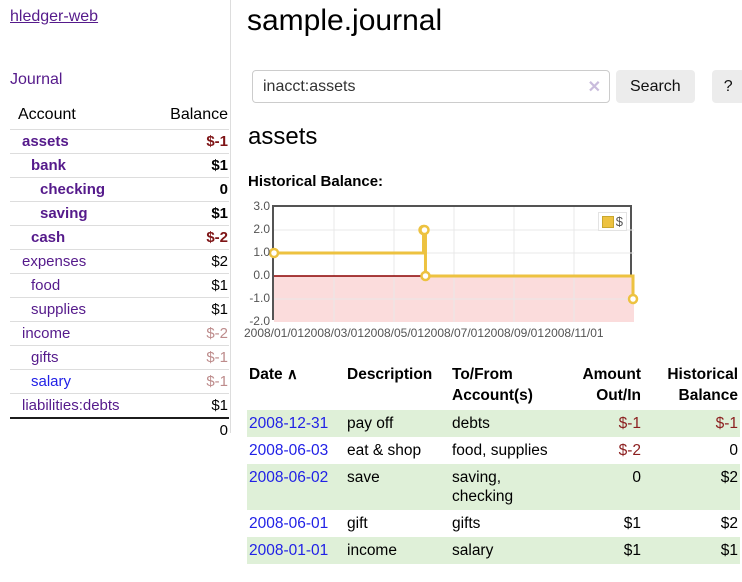 This screenshot has width=742, height=582. I want to click on account-column-header: Account, so click(47, 114).